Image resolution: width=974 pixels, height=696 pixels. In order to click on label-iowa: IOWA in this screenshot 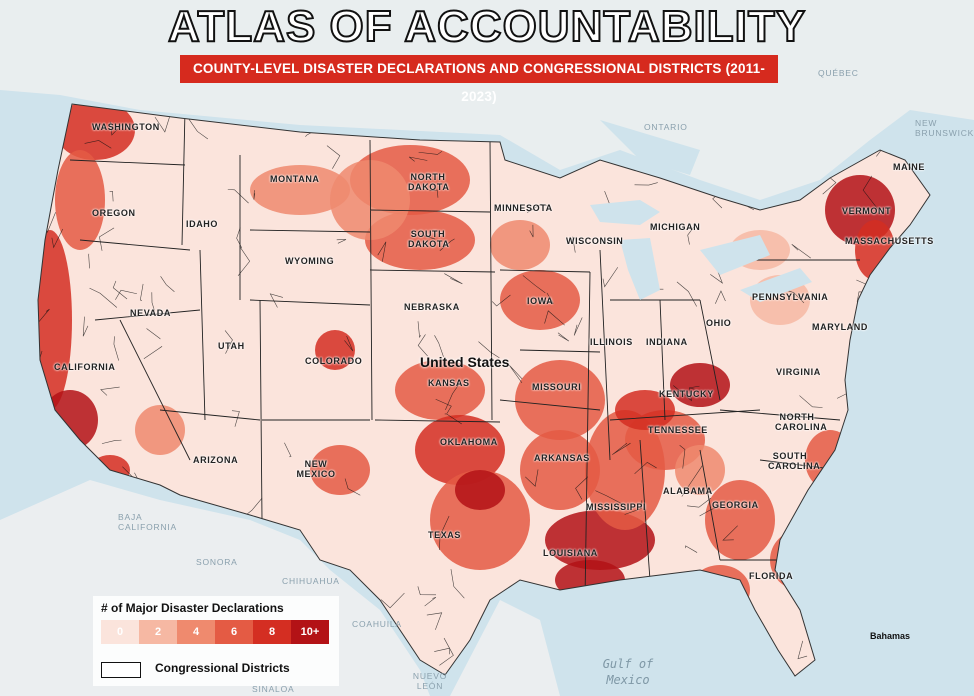, I will do `click(540, 301)`.